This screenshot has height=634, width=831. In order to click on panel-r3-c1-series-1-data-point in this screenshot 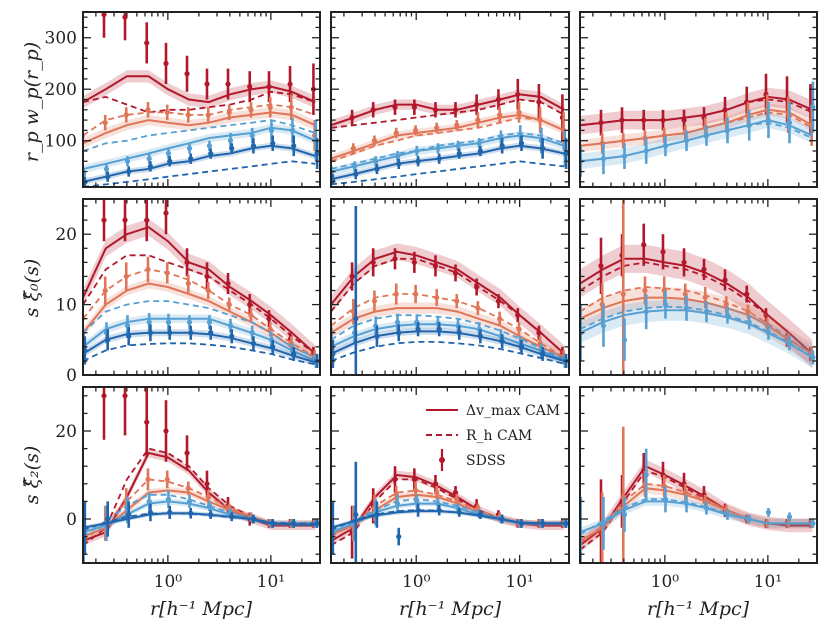, I will do `click(207, 484)`.